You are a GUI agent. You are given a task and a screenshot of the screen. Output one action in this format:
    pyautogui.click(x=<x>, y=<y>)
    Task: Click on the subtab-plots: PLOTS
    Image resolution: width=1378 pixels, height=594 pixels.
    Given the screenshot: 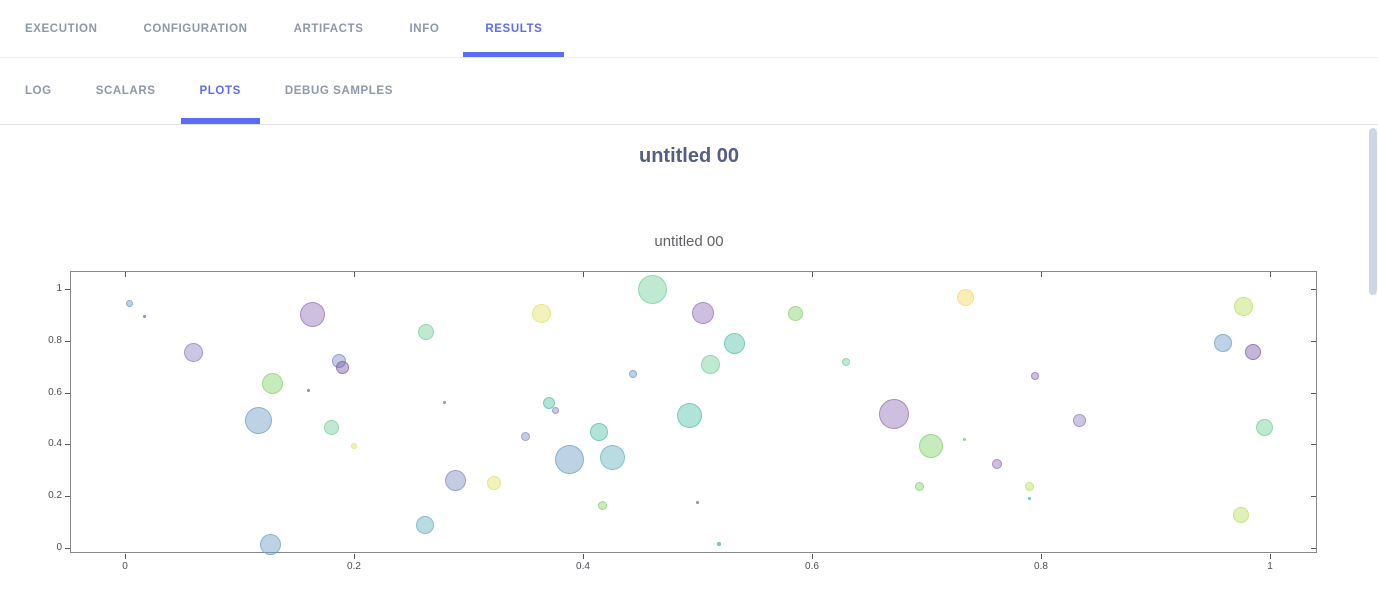 What is the action you would take?
    pyautogui.click(x=220, y=91)
    